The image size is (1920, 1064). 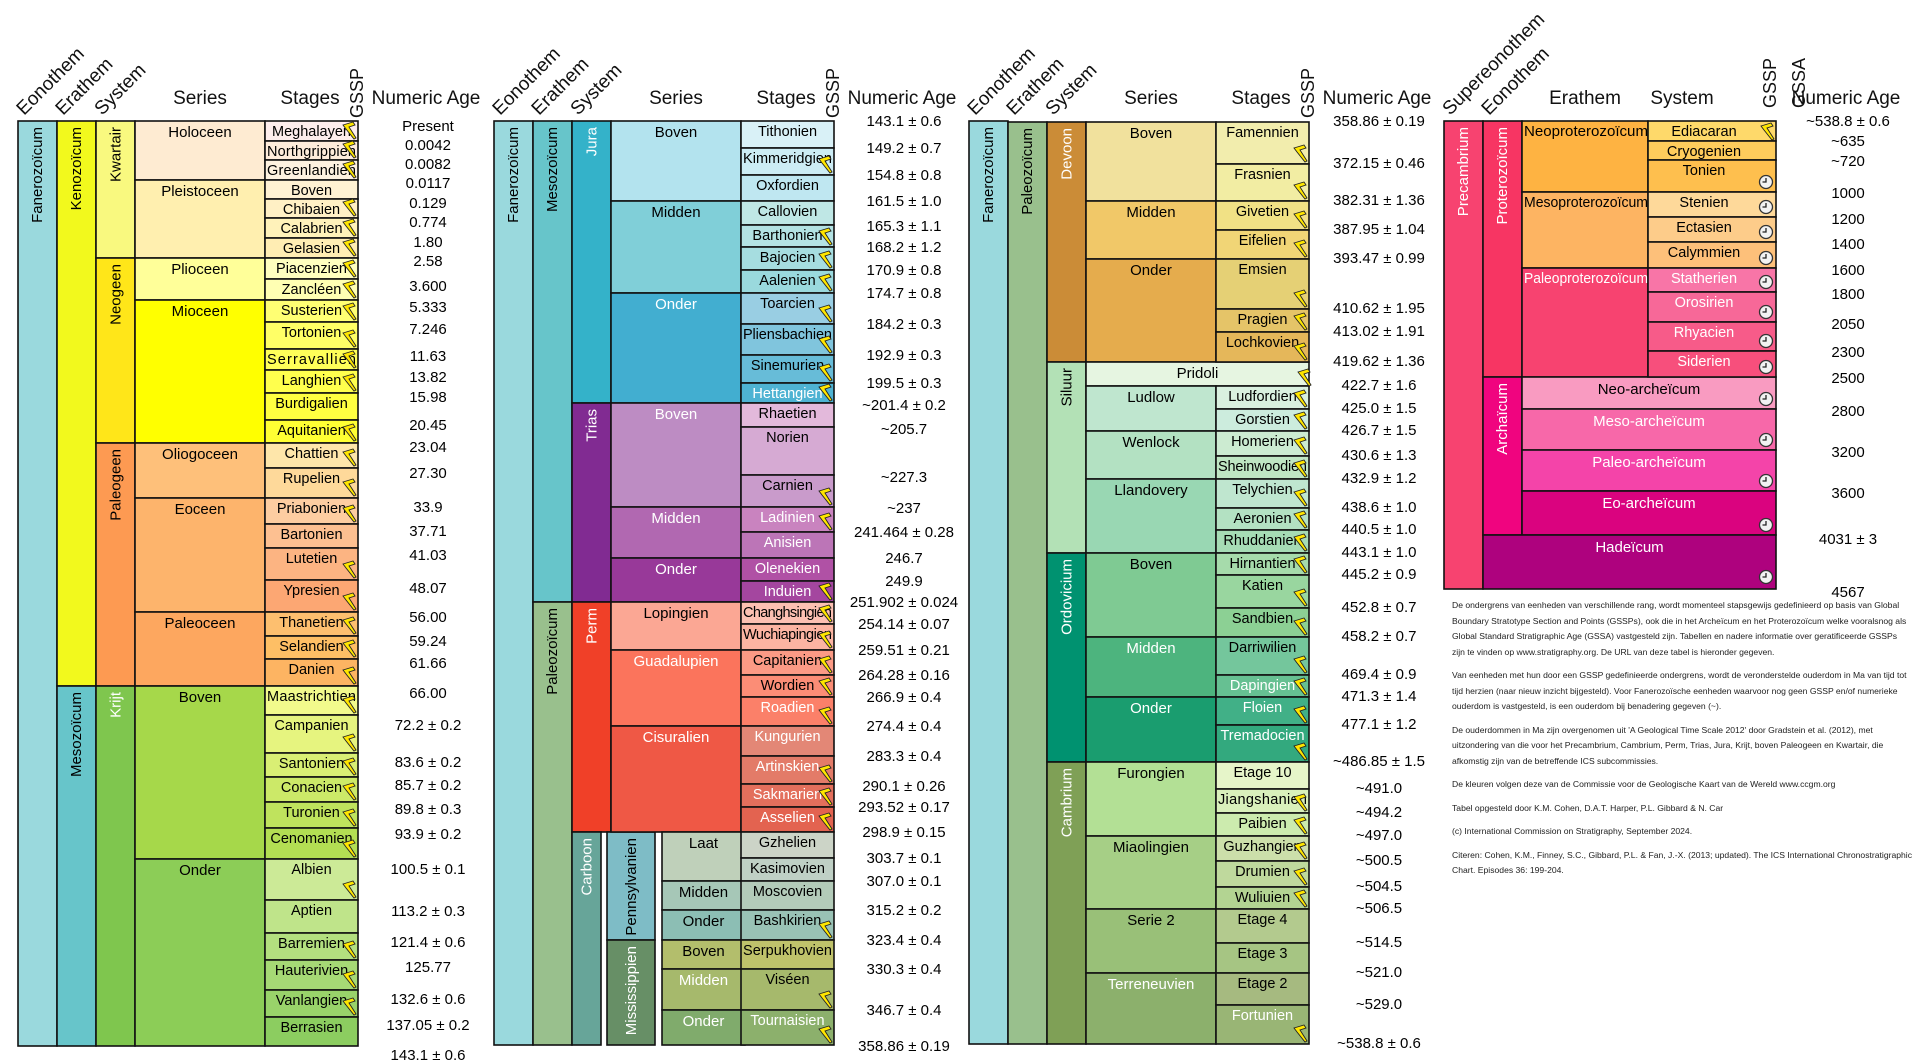 I want to click on stage-label: Meghalayen, so click(x=311, y=132).